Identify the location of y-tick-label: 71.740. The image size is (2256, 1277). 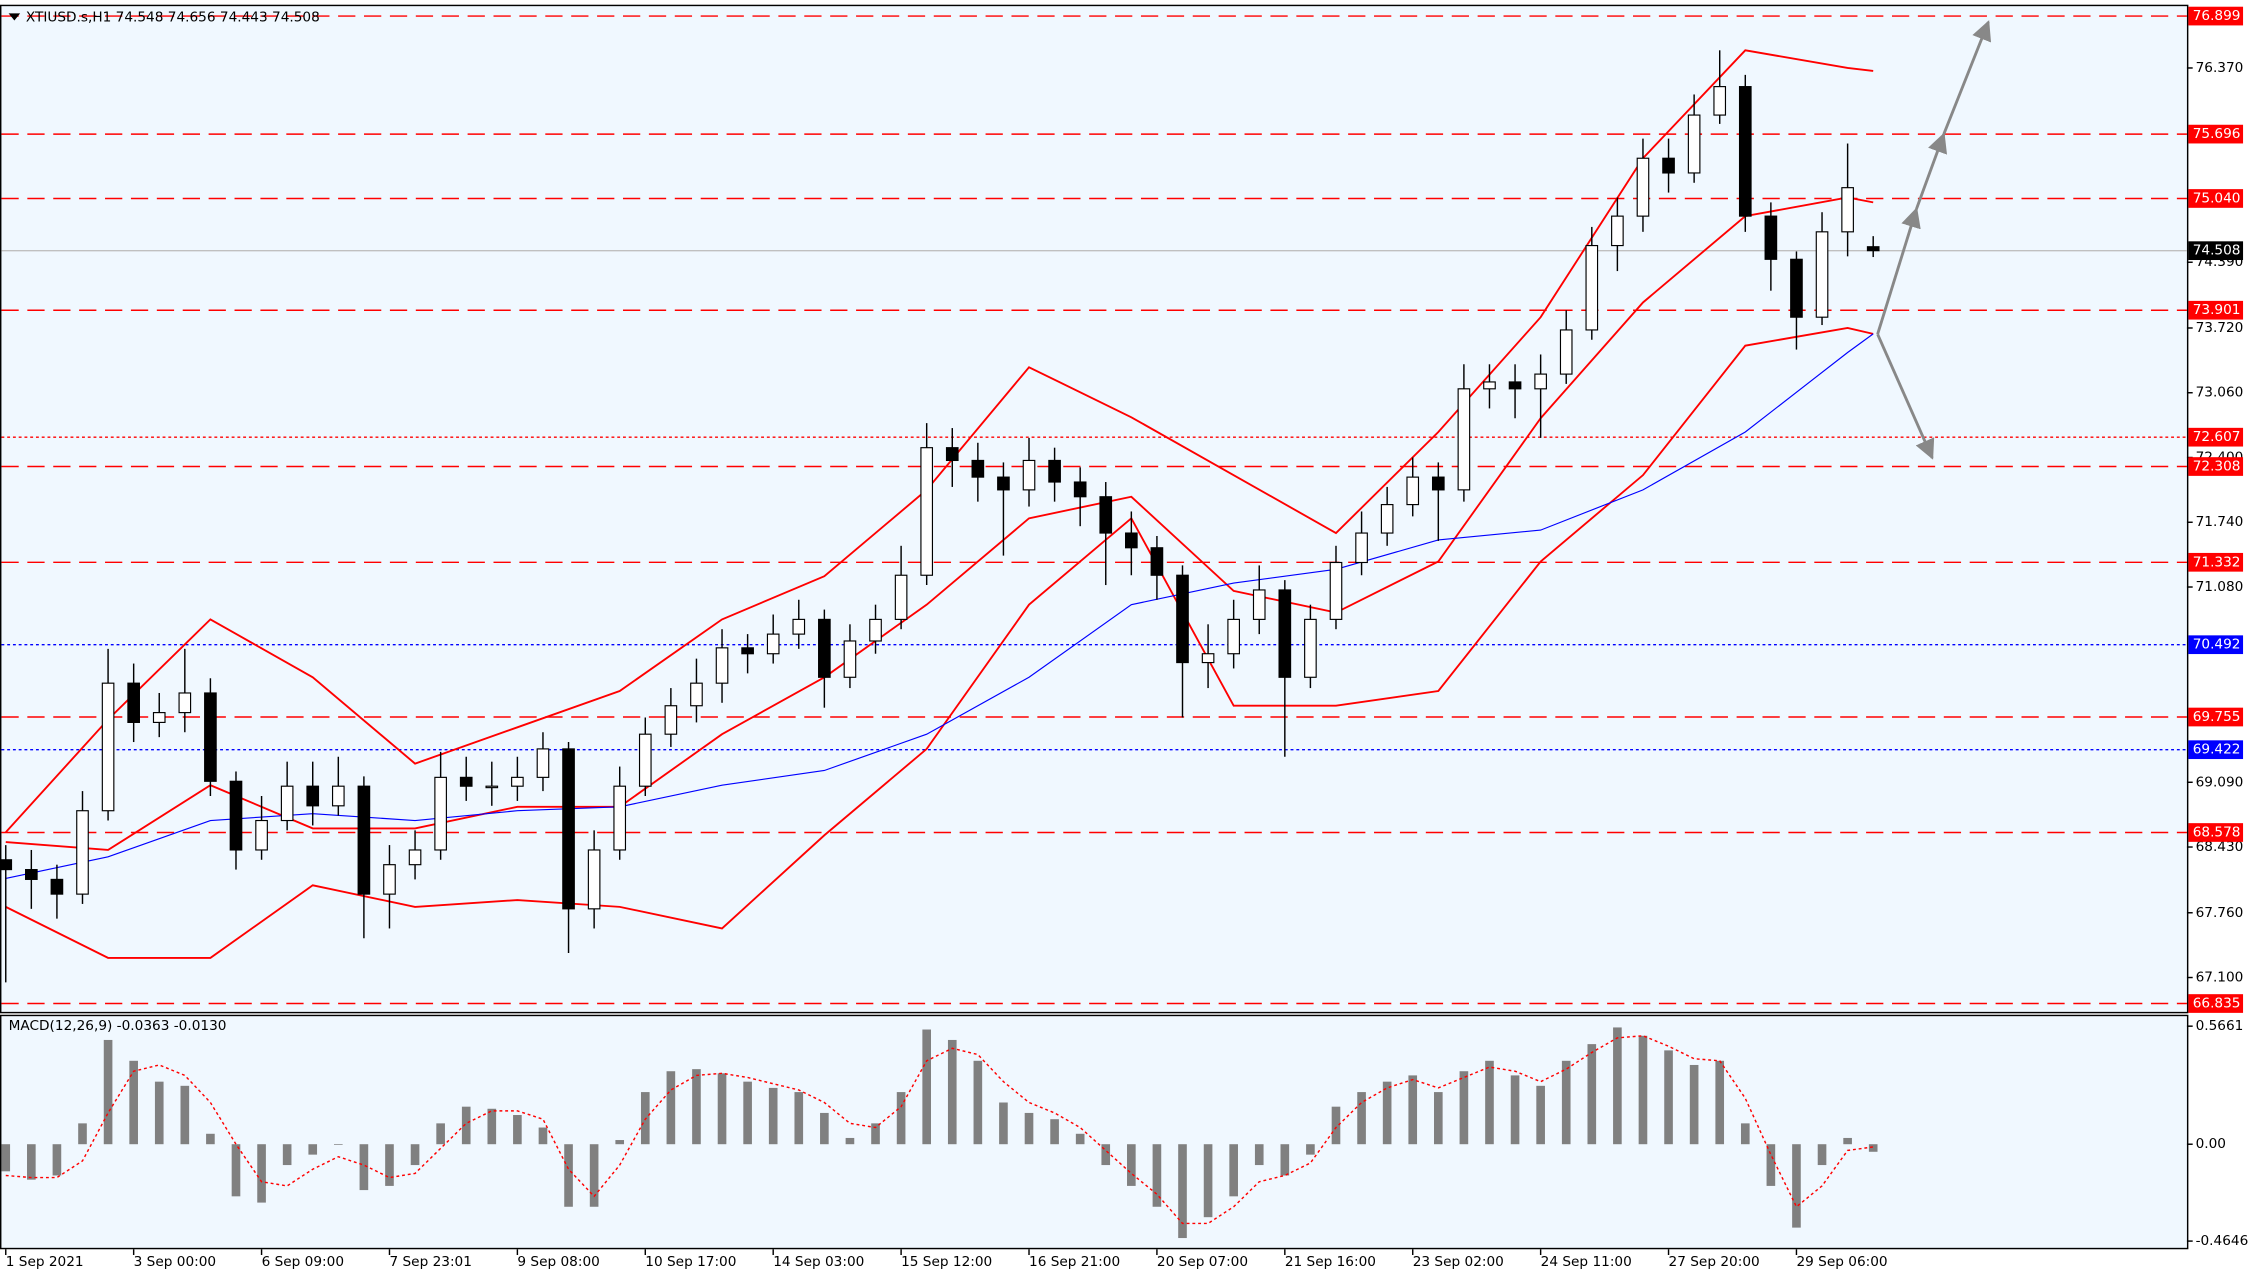
(2220, 522).